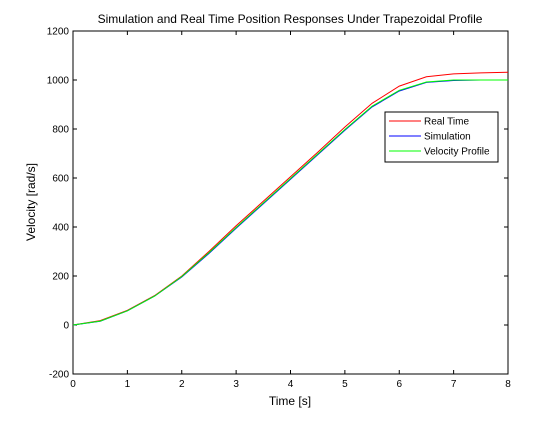 This screenshot has width=560, height=425. What do you see at coordinates (59, 375) in the screenshot?
I see `y-tick-label: -200` at bounding box center [59, 375].